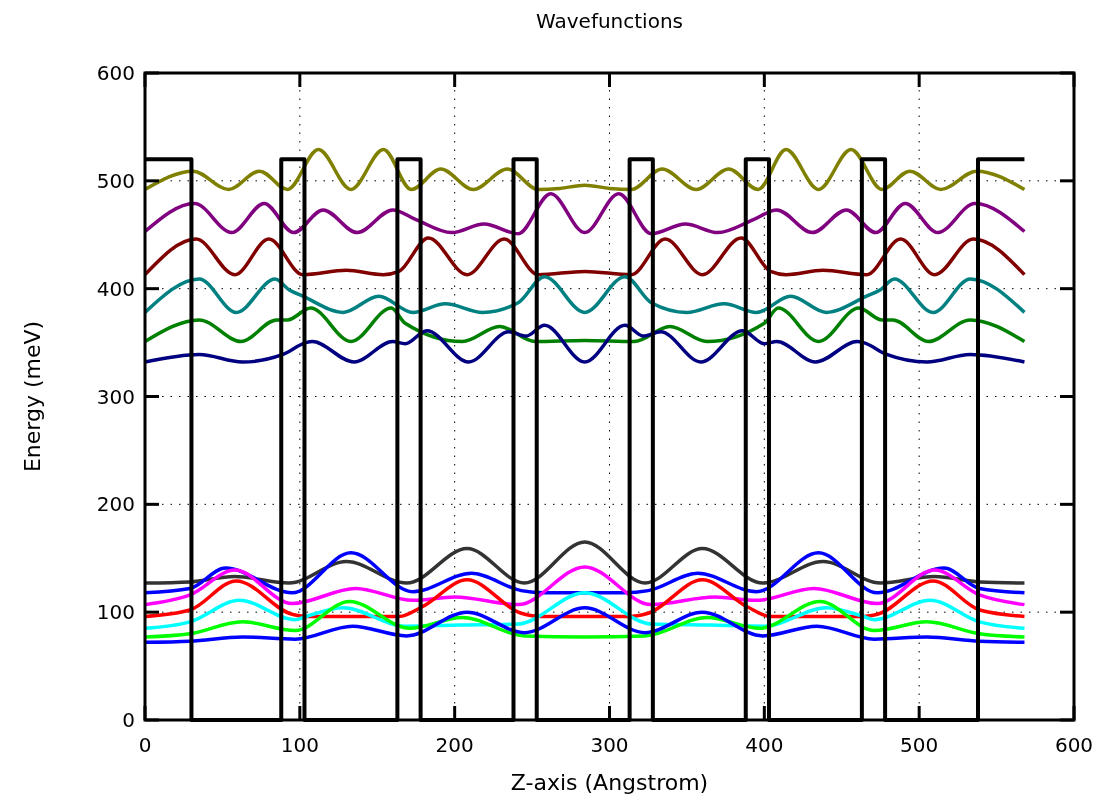  I want to click on x-tick-label: 200, so click(454, 745).